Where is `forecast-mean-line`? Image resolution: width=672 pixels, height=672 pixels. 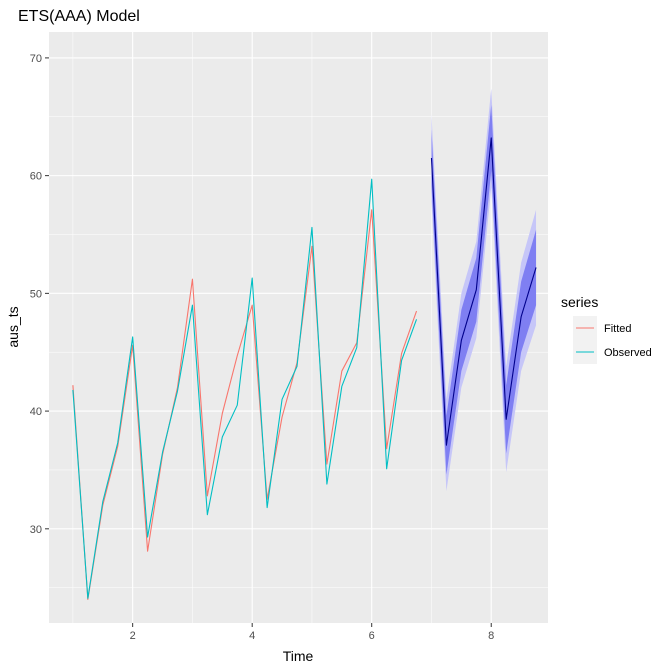 forecast-mean-line is located at coordinates (483, 291).